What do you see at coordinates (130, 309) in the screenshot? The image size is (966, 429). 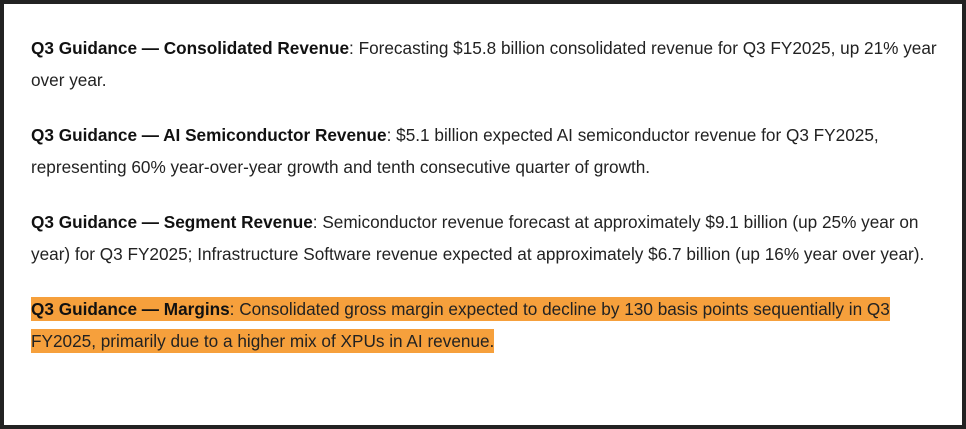 I see `paragraph-label: Q3 Guidance — Margins` at bounding box center [130, 309].